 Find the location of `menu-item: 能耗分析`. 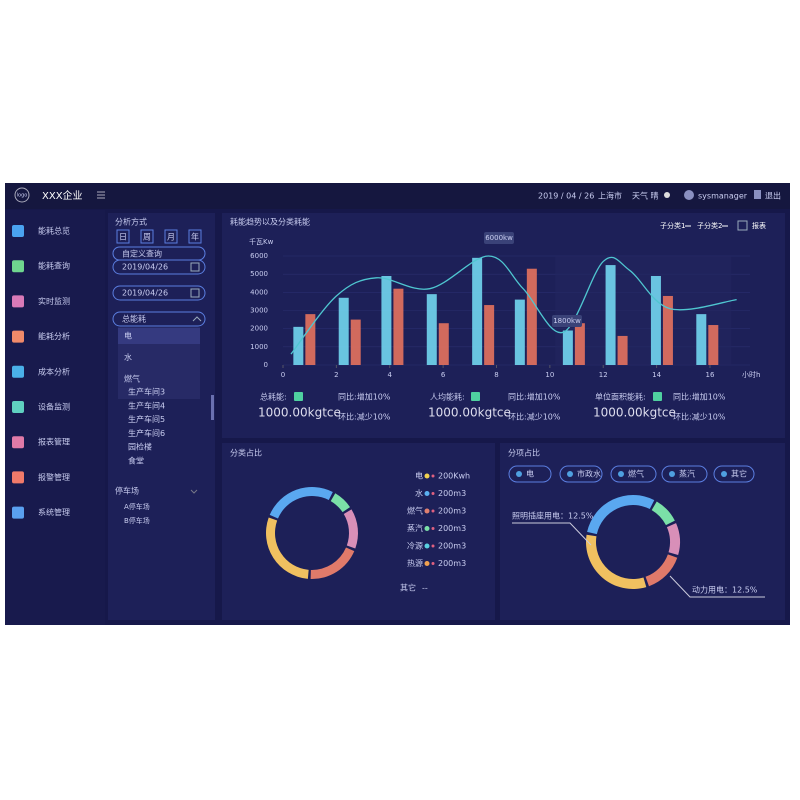

menu-item: 能耗分析 is located at coordinates (54, 336).